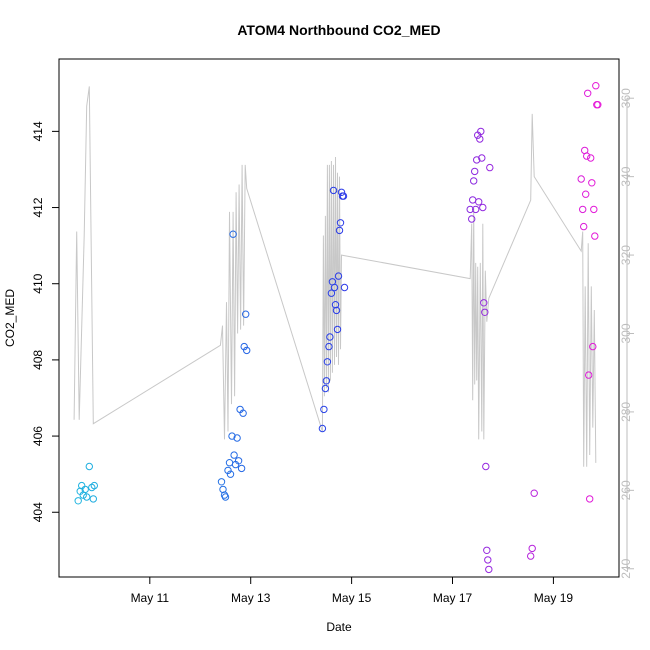  What do you see at coordinates (626, 568) in the screenshot?
I see `y2-tick-label: 240` at bounding box center [626, 568].